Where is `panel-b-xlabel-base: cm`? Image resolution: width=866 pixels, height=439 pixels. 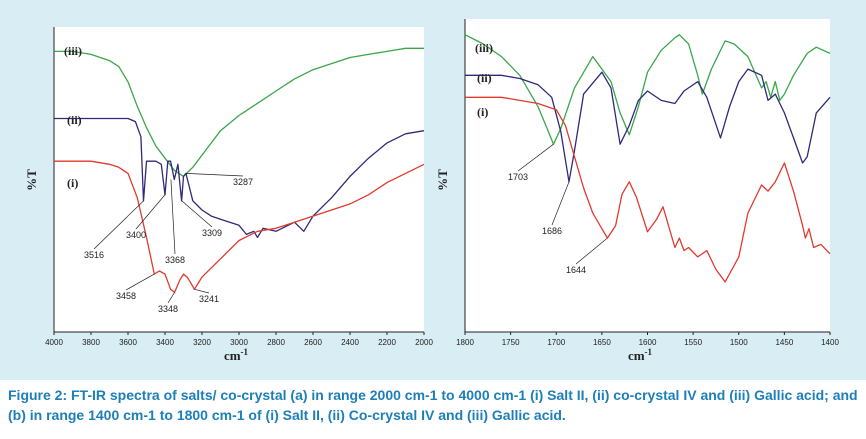 panel-b-xlabel-base: cm is located at coordinates (636, 355).